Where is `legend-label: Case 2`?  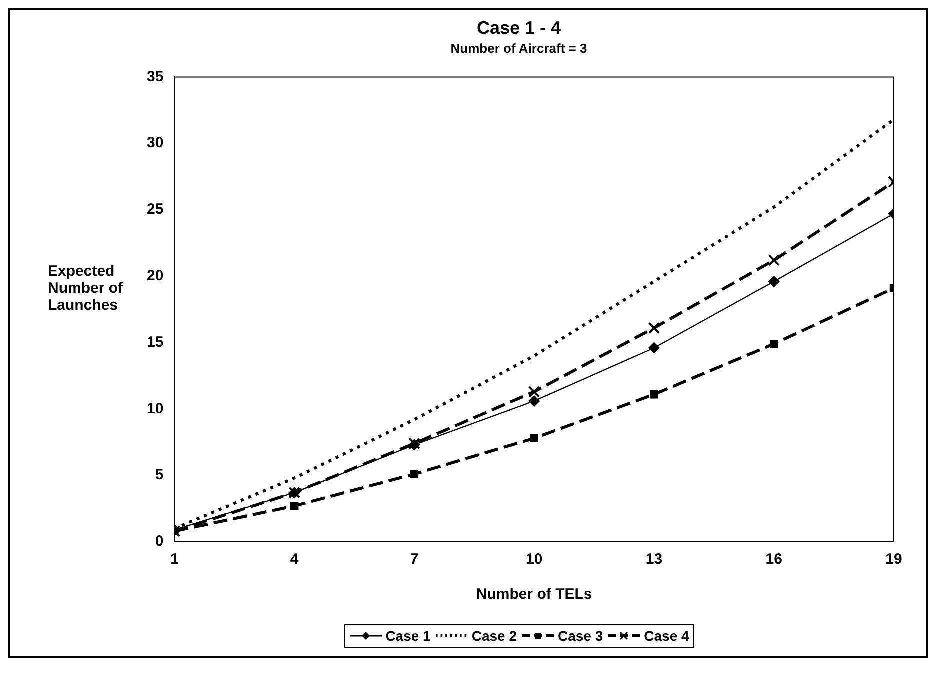
legend-label: Case 2 is located at coordinates (494, 636).